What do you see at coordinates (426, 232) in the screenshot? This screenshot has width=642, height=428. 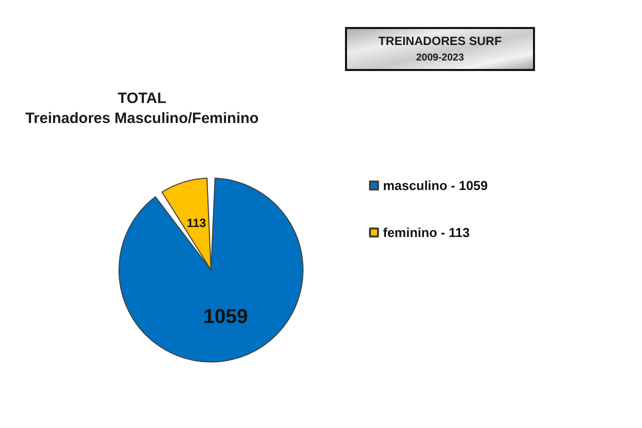 I see `legend-label: feminino - 113` at bounding box center [426, 232].